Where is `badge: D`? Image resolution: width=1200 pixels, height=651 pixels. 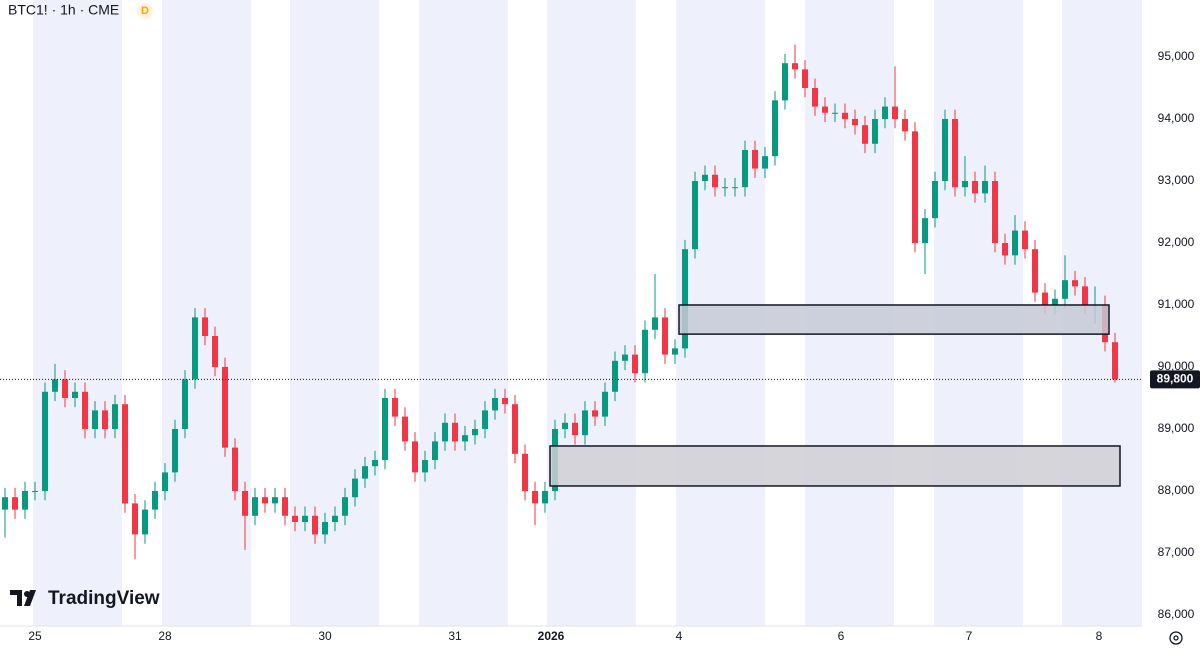
badge: D is located at coordinates (145, 11).